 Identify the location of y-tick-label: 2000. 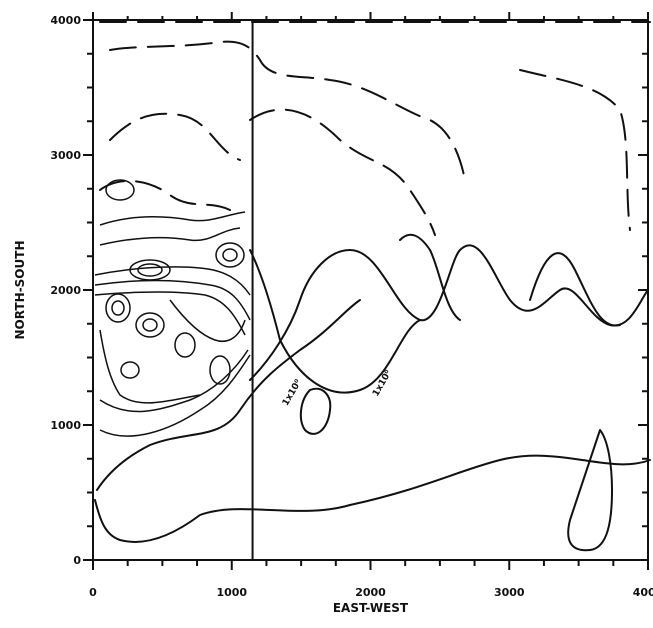
(65, 290).